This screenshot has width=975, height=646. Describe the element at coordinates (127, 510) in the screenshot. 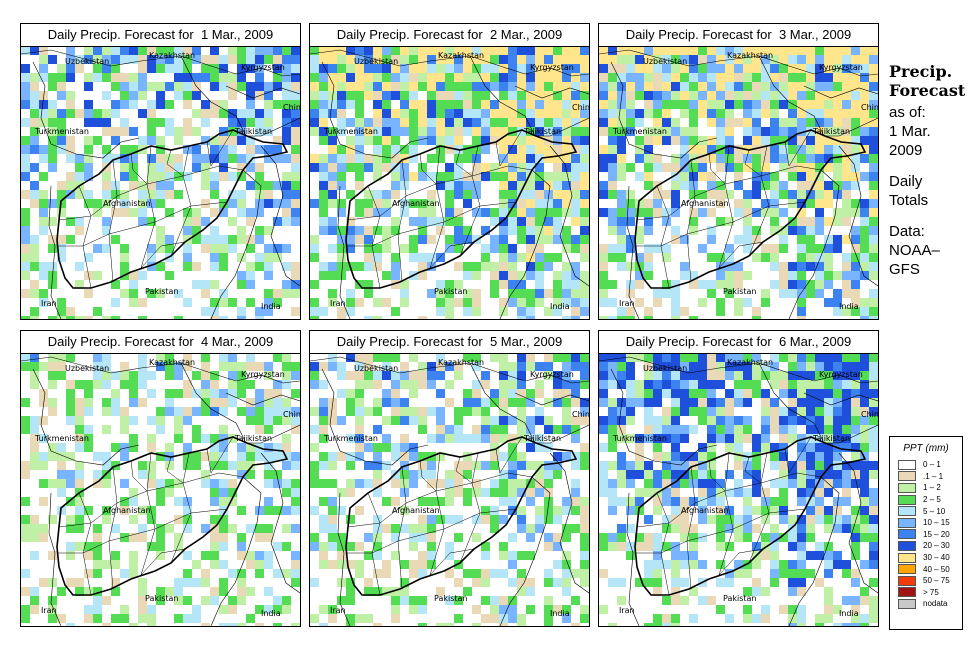

I see `map-label-afghanistan: Afghanistan` at that location.